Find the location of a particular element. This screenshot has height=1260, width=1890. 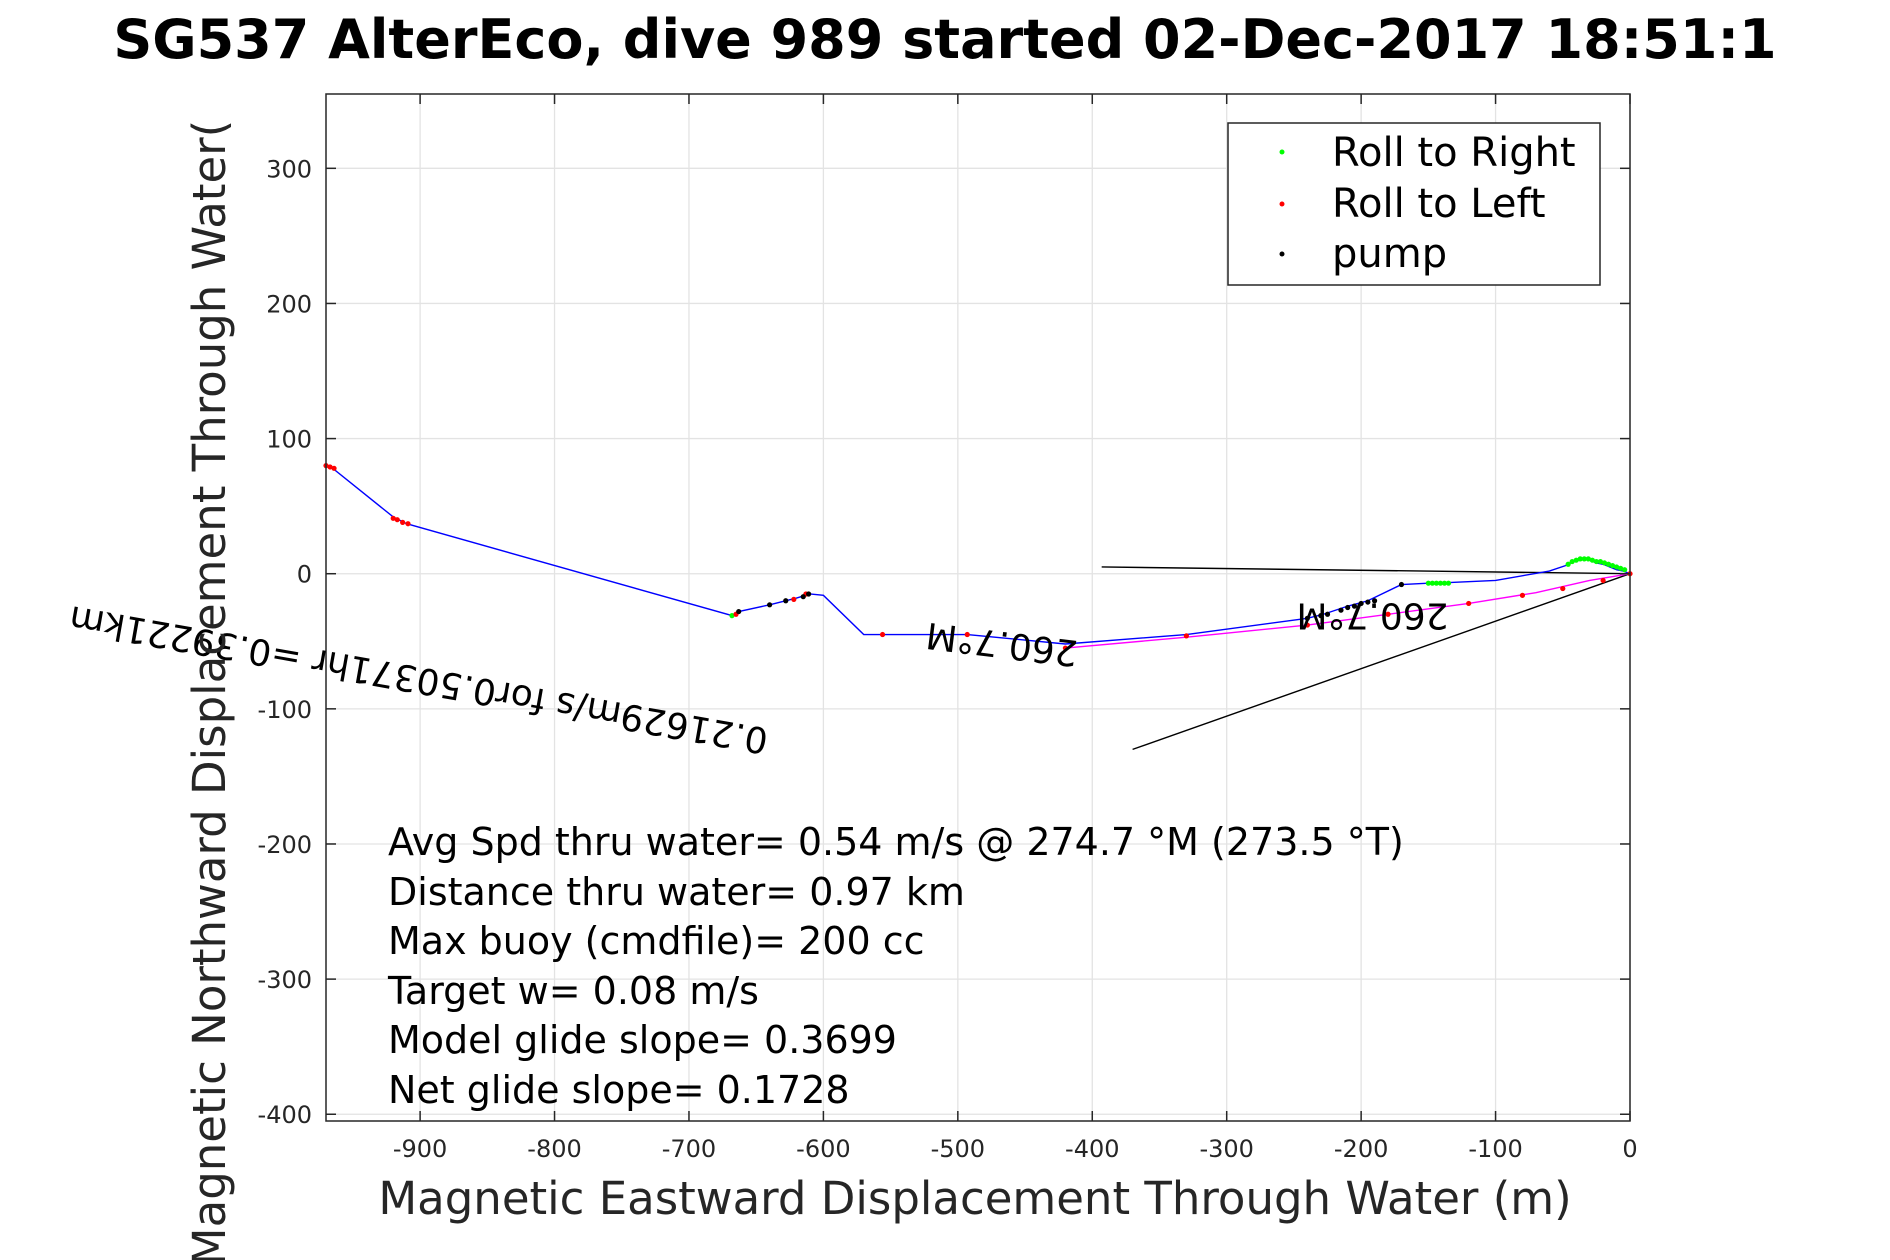

x-tick-label: -600 is located at coordinates (823, 1149).